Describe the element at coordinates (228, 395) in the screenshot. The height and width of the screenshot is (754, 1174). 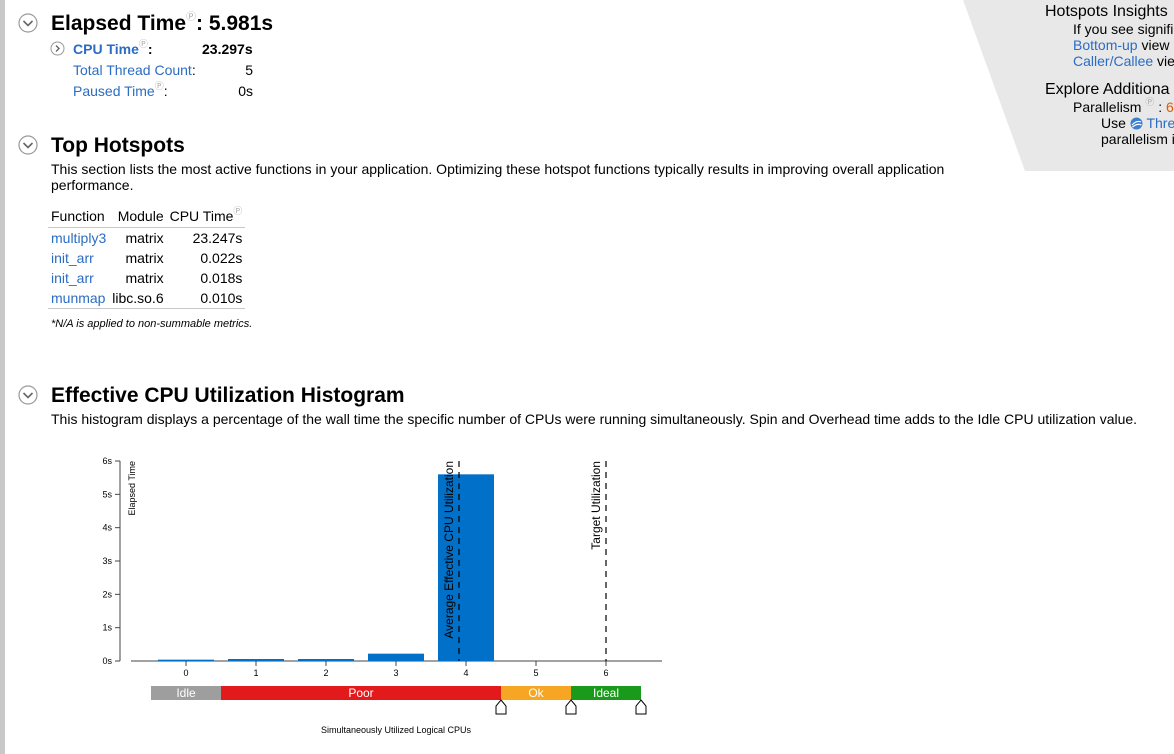
I see `histogram-title: Effective CPU Utilization Histogram` at that location.